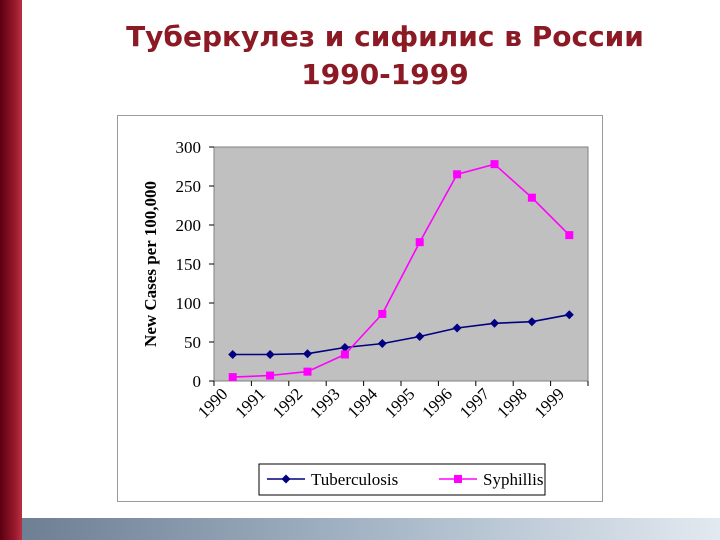  What do you see at coordinates (385, 36) in the screenshot?
I see `slide-title-line1: Туберкулез и сифилис в России` at bounding box center [385, 36].